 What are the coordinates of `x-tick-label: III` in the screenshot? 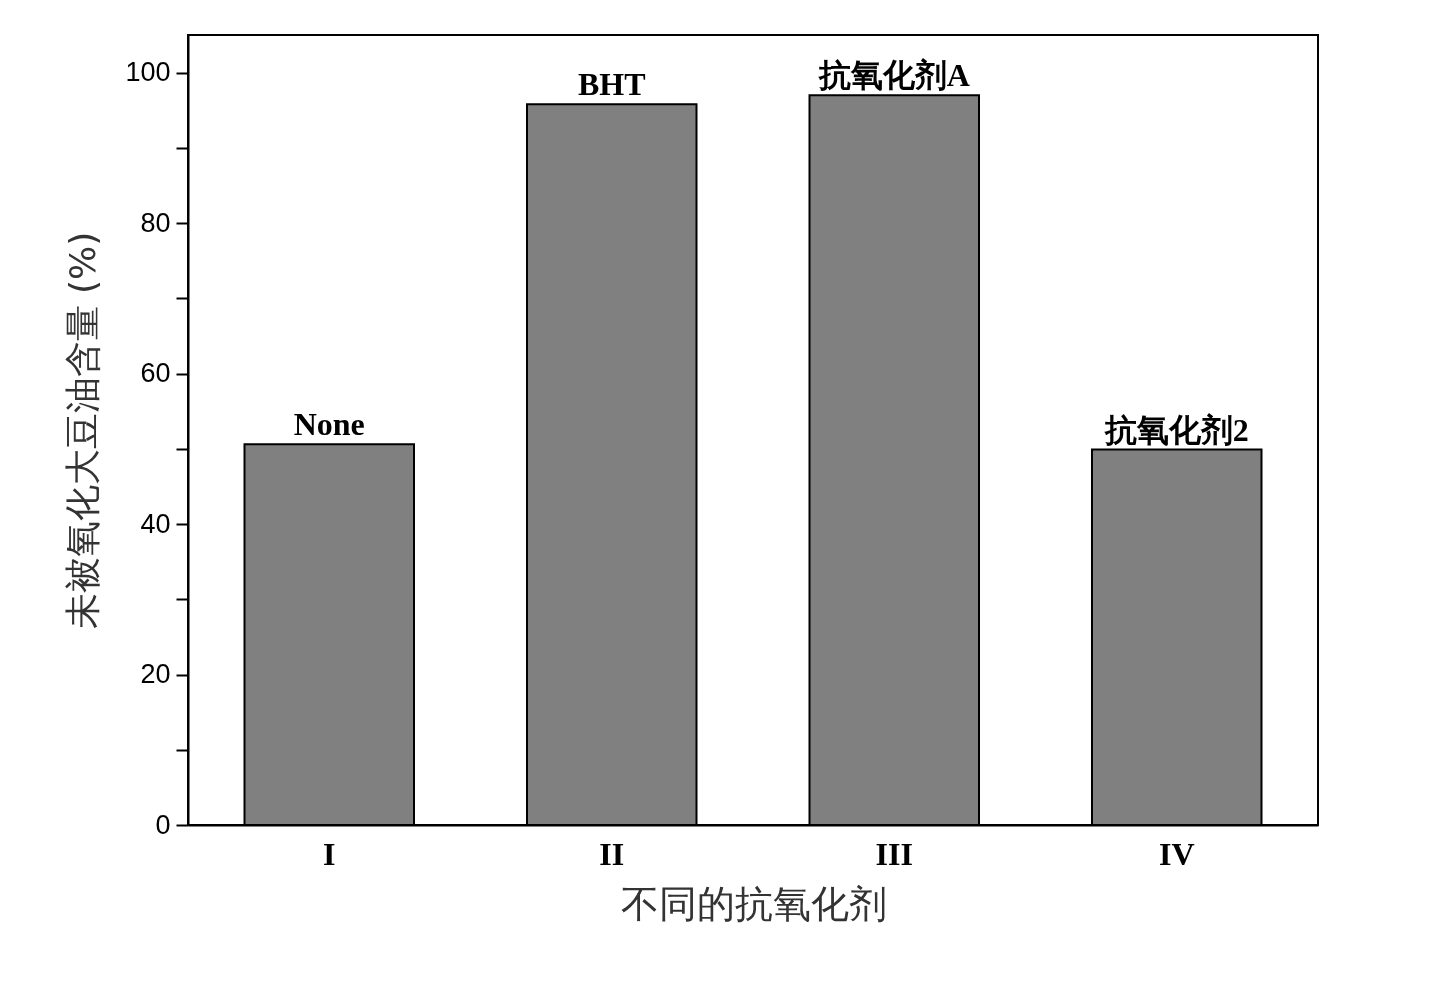 It's located at (894, 853).